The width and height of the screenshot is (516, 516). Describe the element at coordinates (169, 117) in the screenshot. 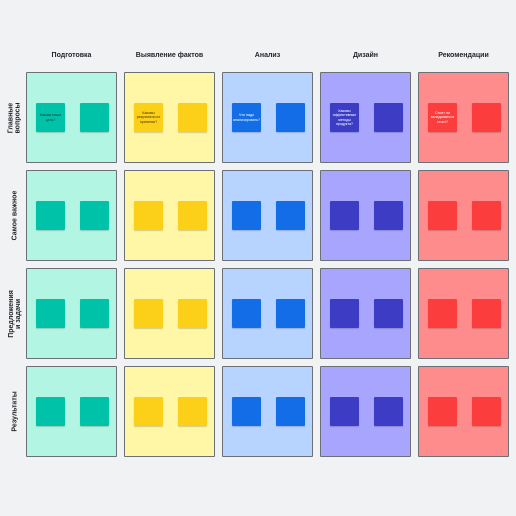

I see `matrix-cell: Каковы результаты их принятия?` at that location.